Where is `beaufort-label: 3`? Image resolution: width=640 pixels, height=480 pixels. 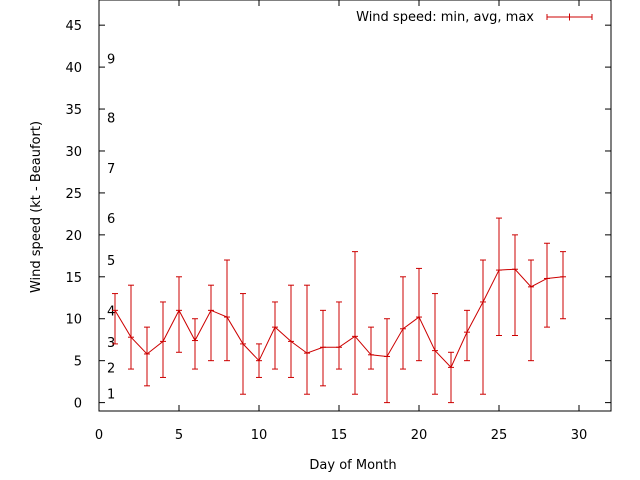
beaufort-label: 3 is located at coordinates (111, 343).